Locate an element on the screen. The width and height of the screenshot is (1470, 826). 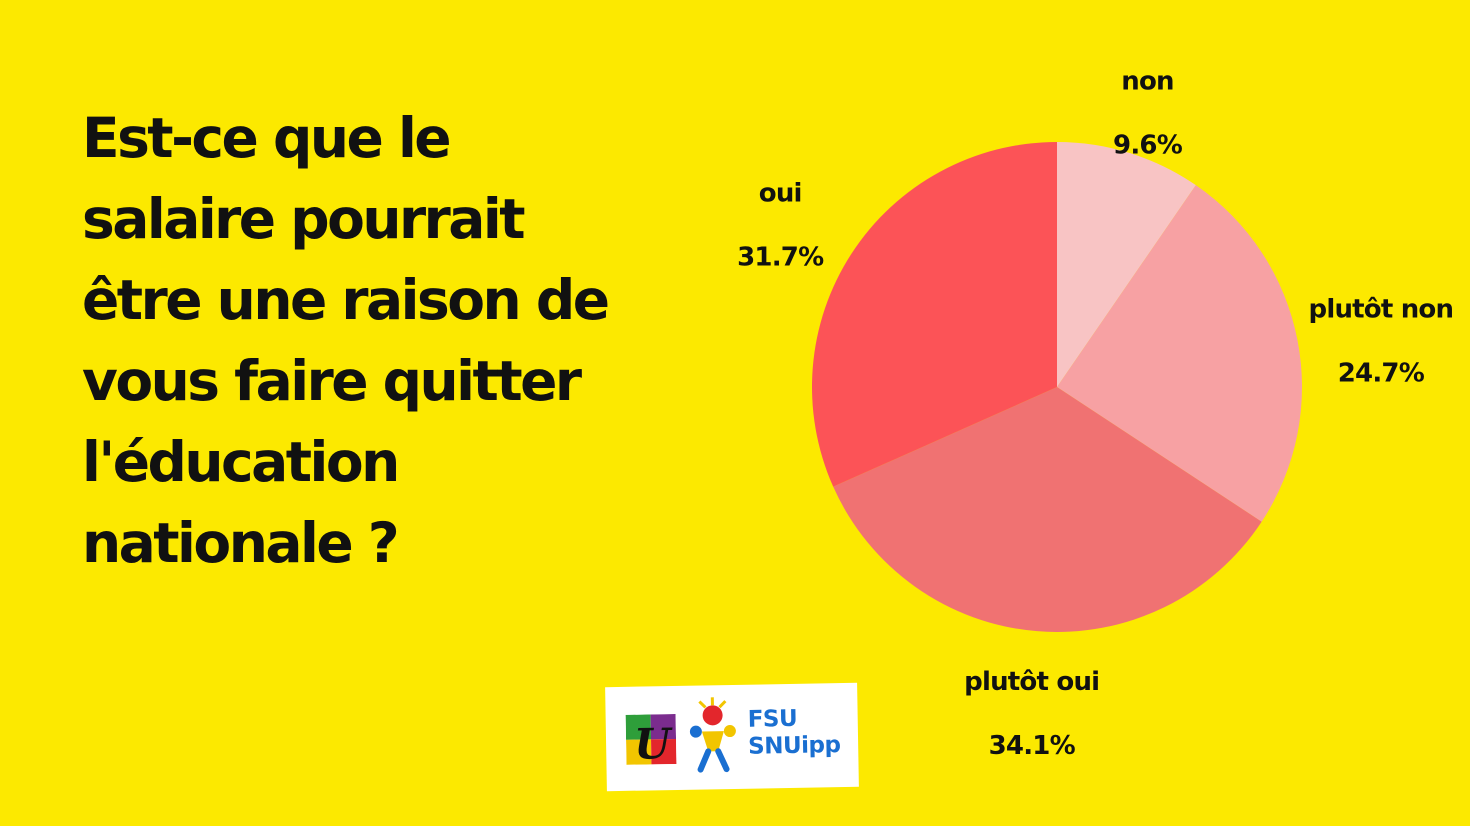
snuipp-figure-logo is located at coordinates (712, 735).